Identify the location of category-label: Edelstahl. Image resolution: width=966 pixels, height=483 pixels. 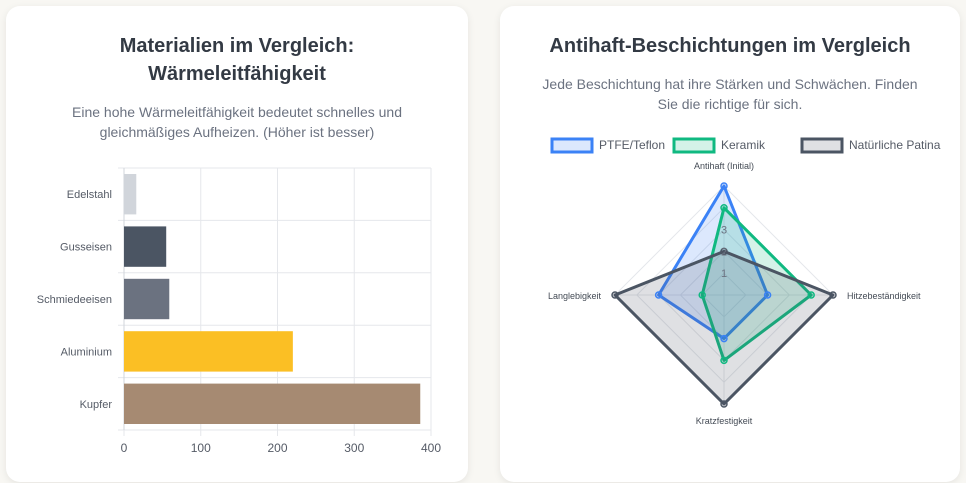
(89, 195).